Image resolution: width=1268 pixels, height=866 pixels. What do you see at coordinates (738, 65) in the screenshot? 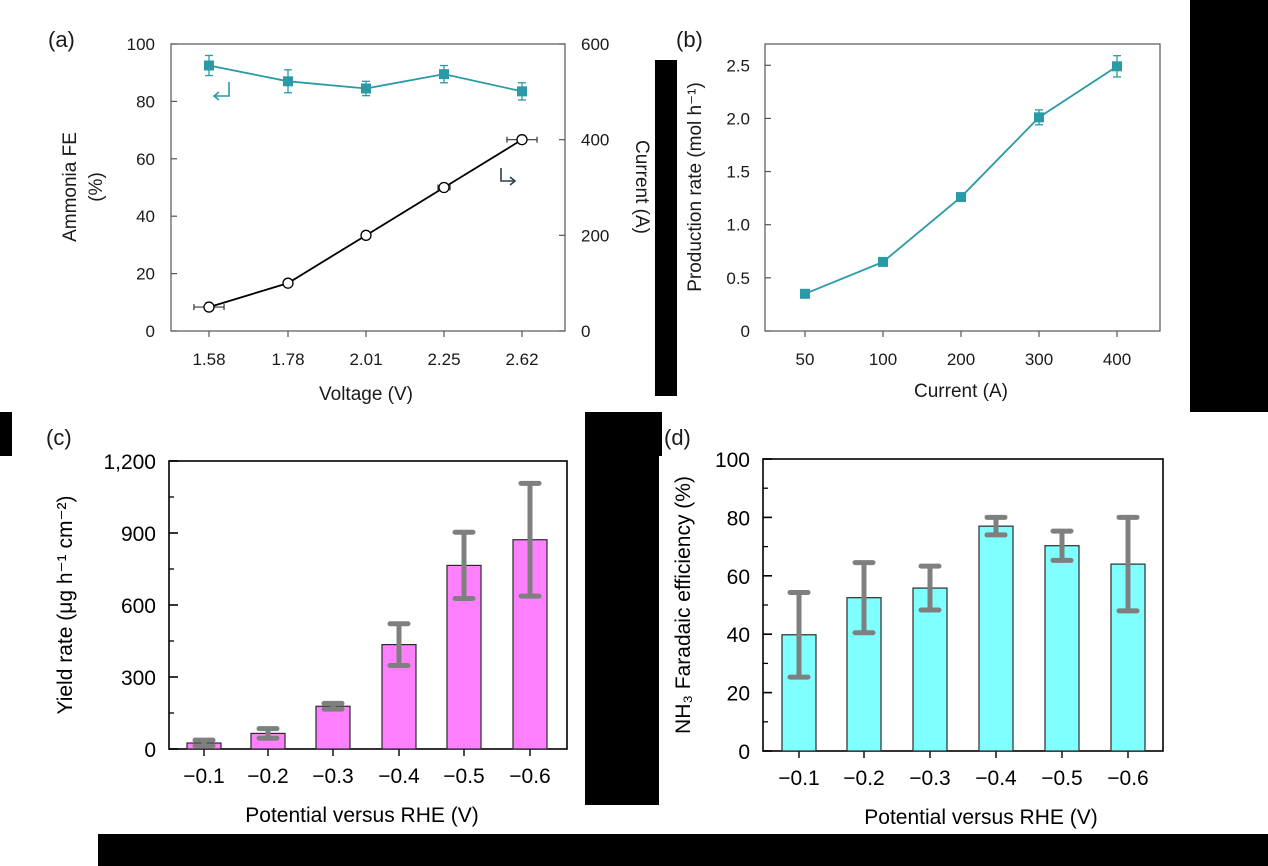
I see `y-tick-label: 2.5` at bounding box center [738, 65].